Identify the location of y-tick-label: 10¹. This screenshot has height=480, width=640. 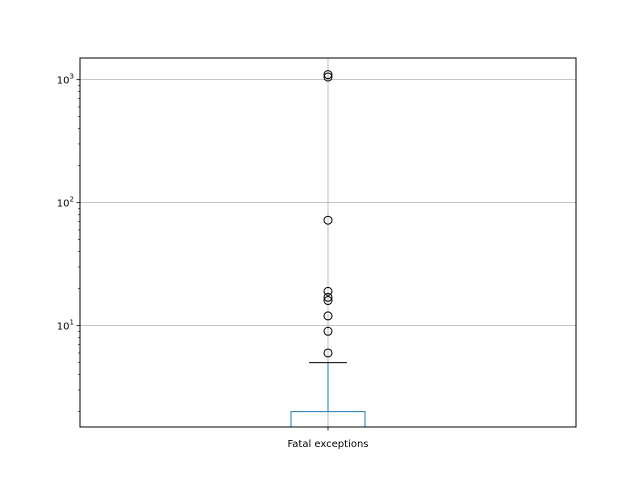
(65, 326).